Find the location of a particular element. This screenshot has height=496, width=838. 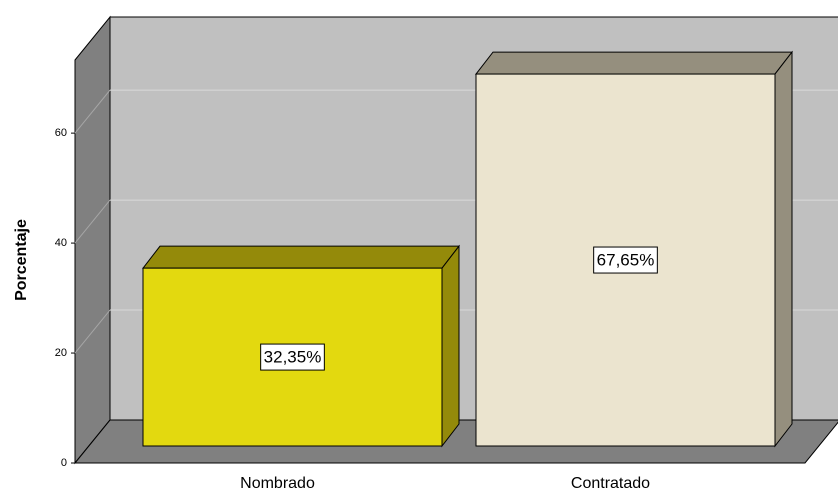

x-tick-label: Contratado is located at coordinates (610, 483).